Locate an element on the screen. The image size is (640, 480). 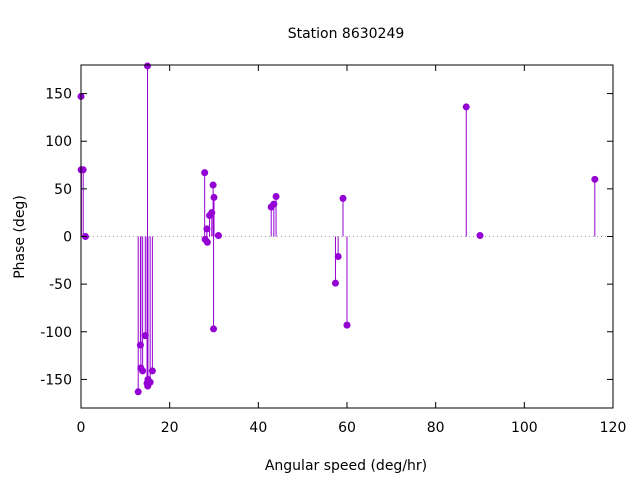
y-tick-label: 100 is located at coordinates (58, 142).